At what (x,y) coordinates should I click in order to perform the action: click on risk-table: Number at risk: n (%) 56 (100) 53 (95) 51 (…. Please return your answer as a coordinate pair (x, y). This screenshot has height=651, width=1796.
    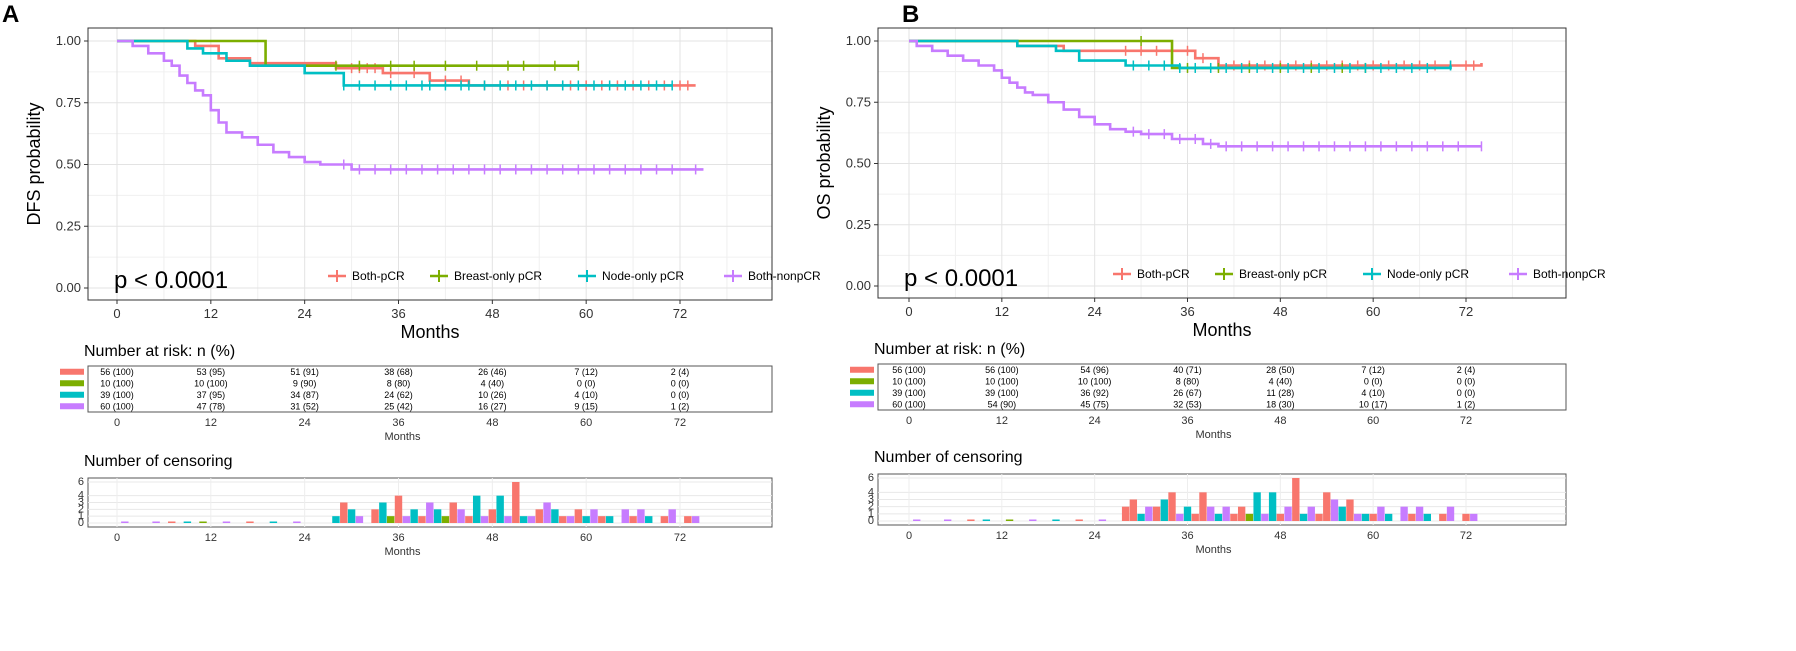
    Looking at the image, I should click on (416, 393).